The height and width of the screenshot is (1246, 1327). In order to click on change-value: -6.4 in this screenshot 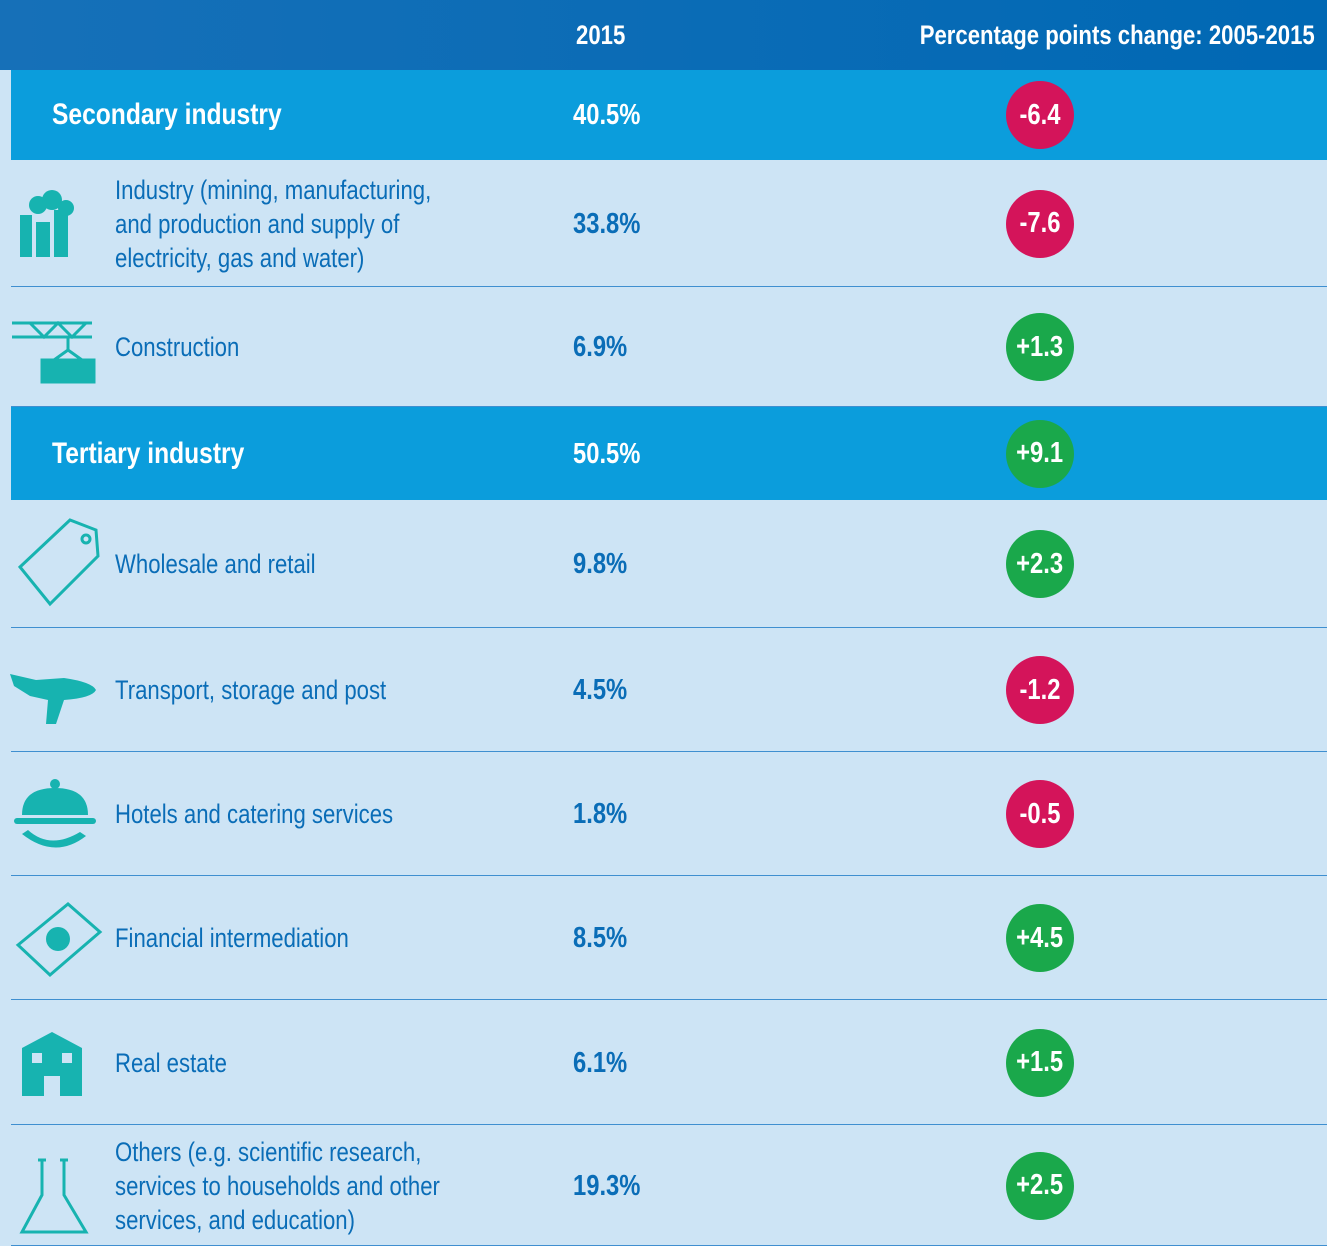, I will do `click(1040, 114)`.